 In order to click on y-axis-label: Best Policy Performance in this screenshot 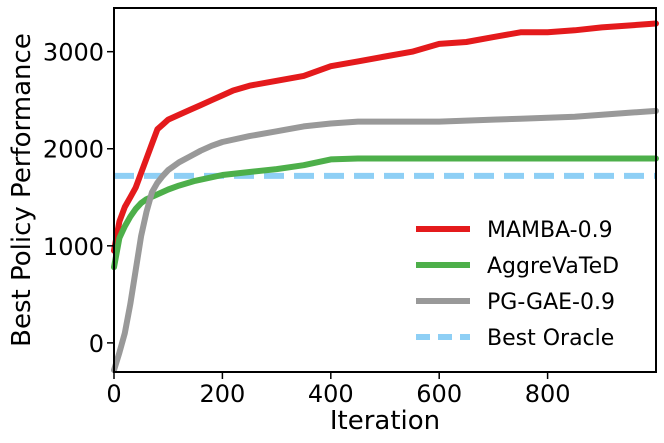, I will do `click(22, 190)`.